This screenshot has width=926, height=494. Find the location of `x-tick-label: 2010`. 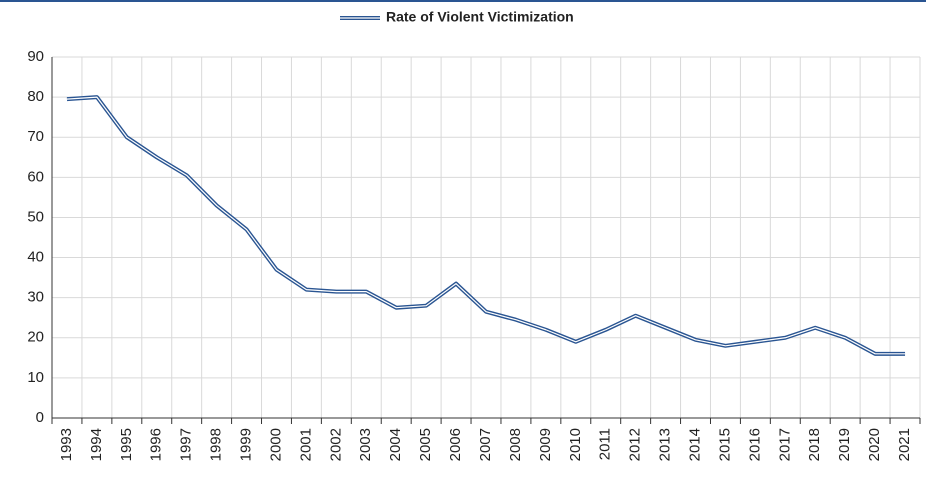

x-tick-label: 2010 is located at coordinates (575, 444).